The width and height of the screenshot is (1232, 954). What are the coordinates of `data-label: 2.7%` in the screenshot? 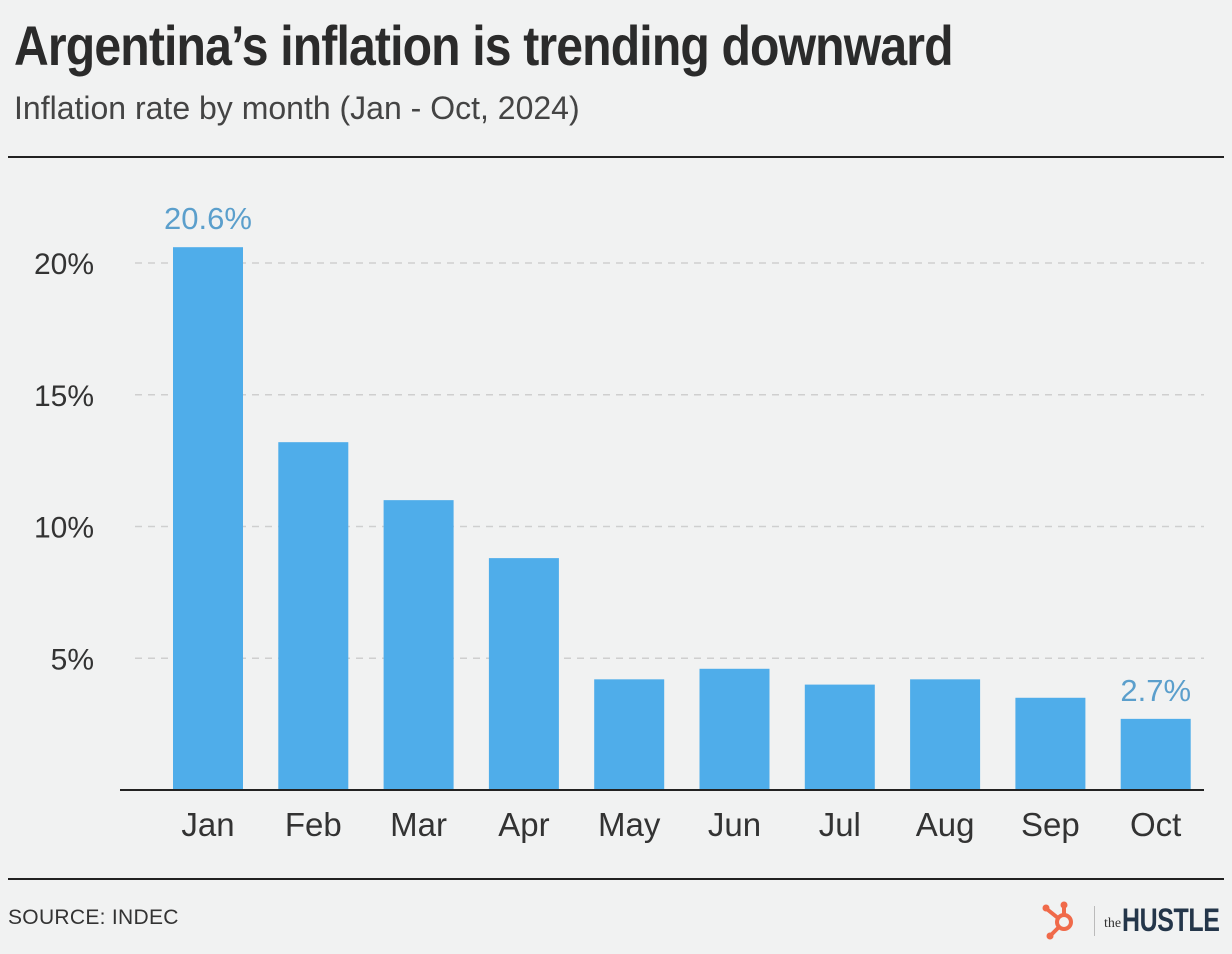 It's located at (1155, 690).